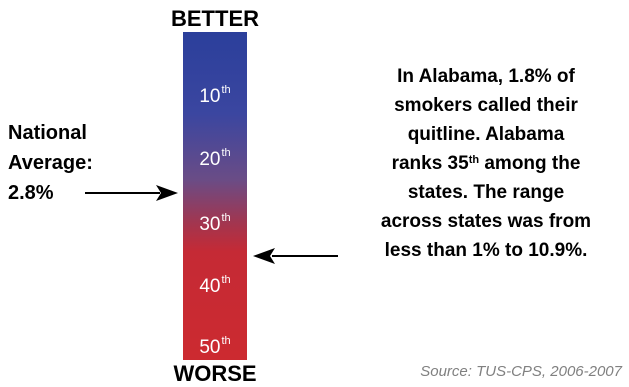 The width and height of the screenshot is (629, 387). Describe the element at coordinates (486, 250) in the screenshot. I see `description-line-7: less than 1% to 10.9%.` at that location.